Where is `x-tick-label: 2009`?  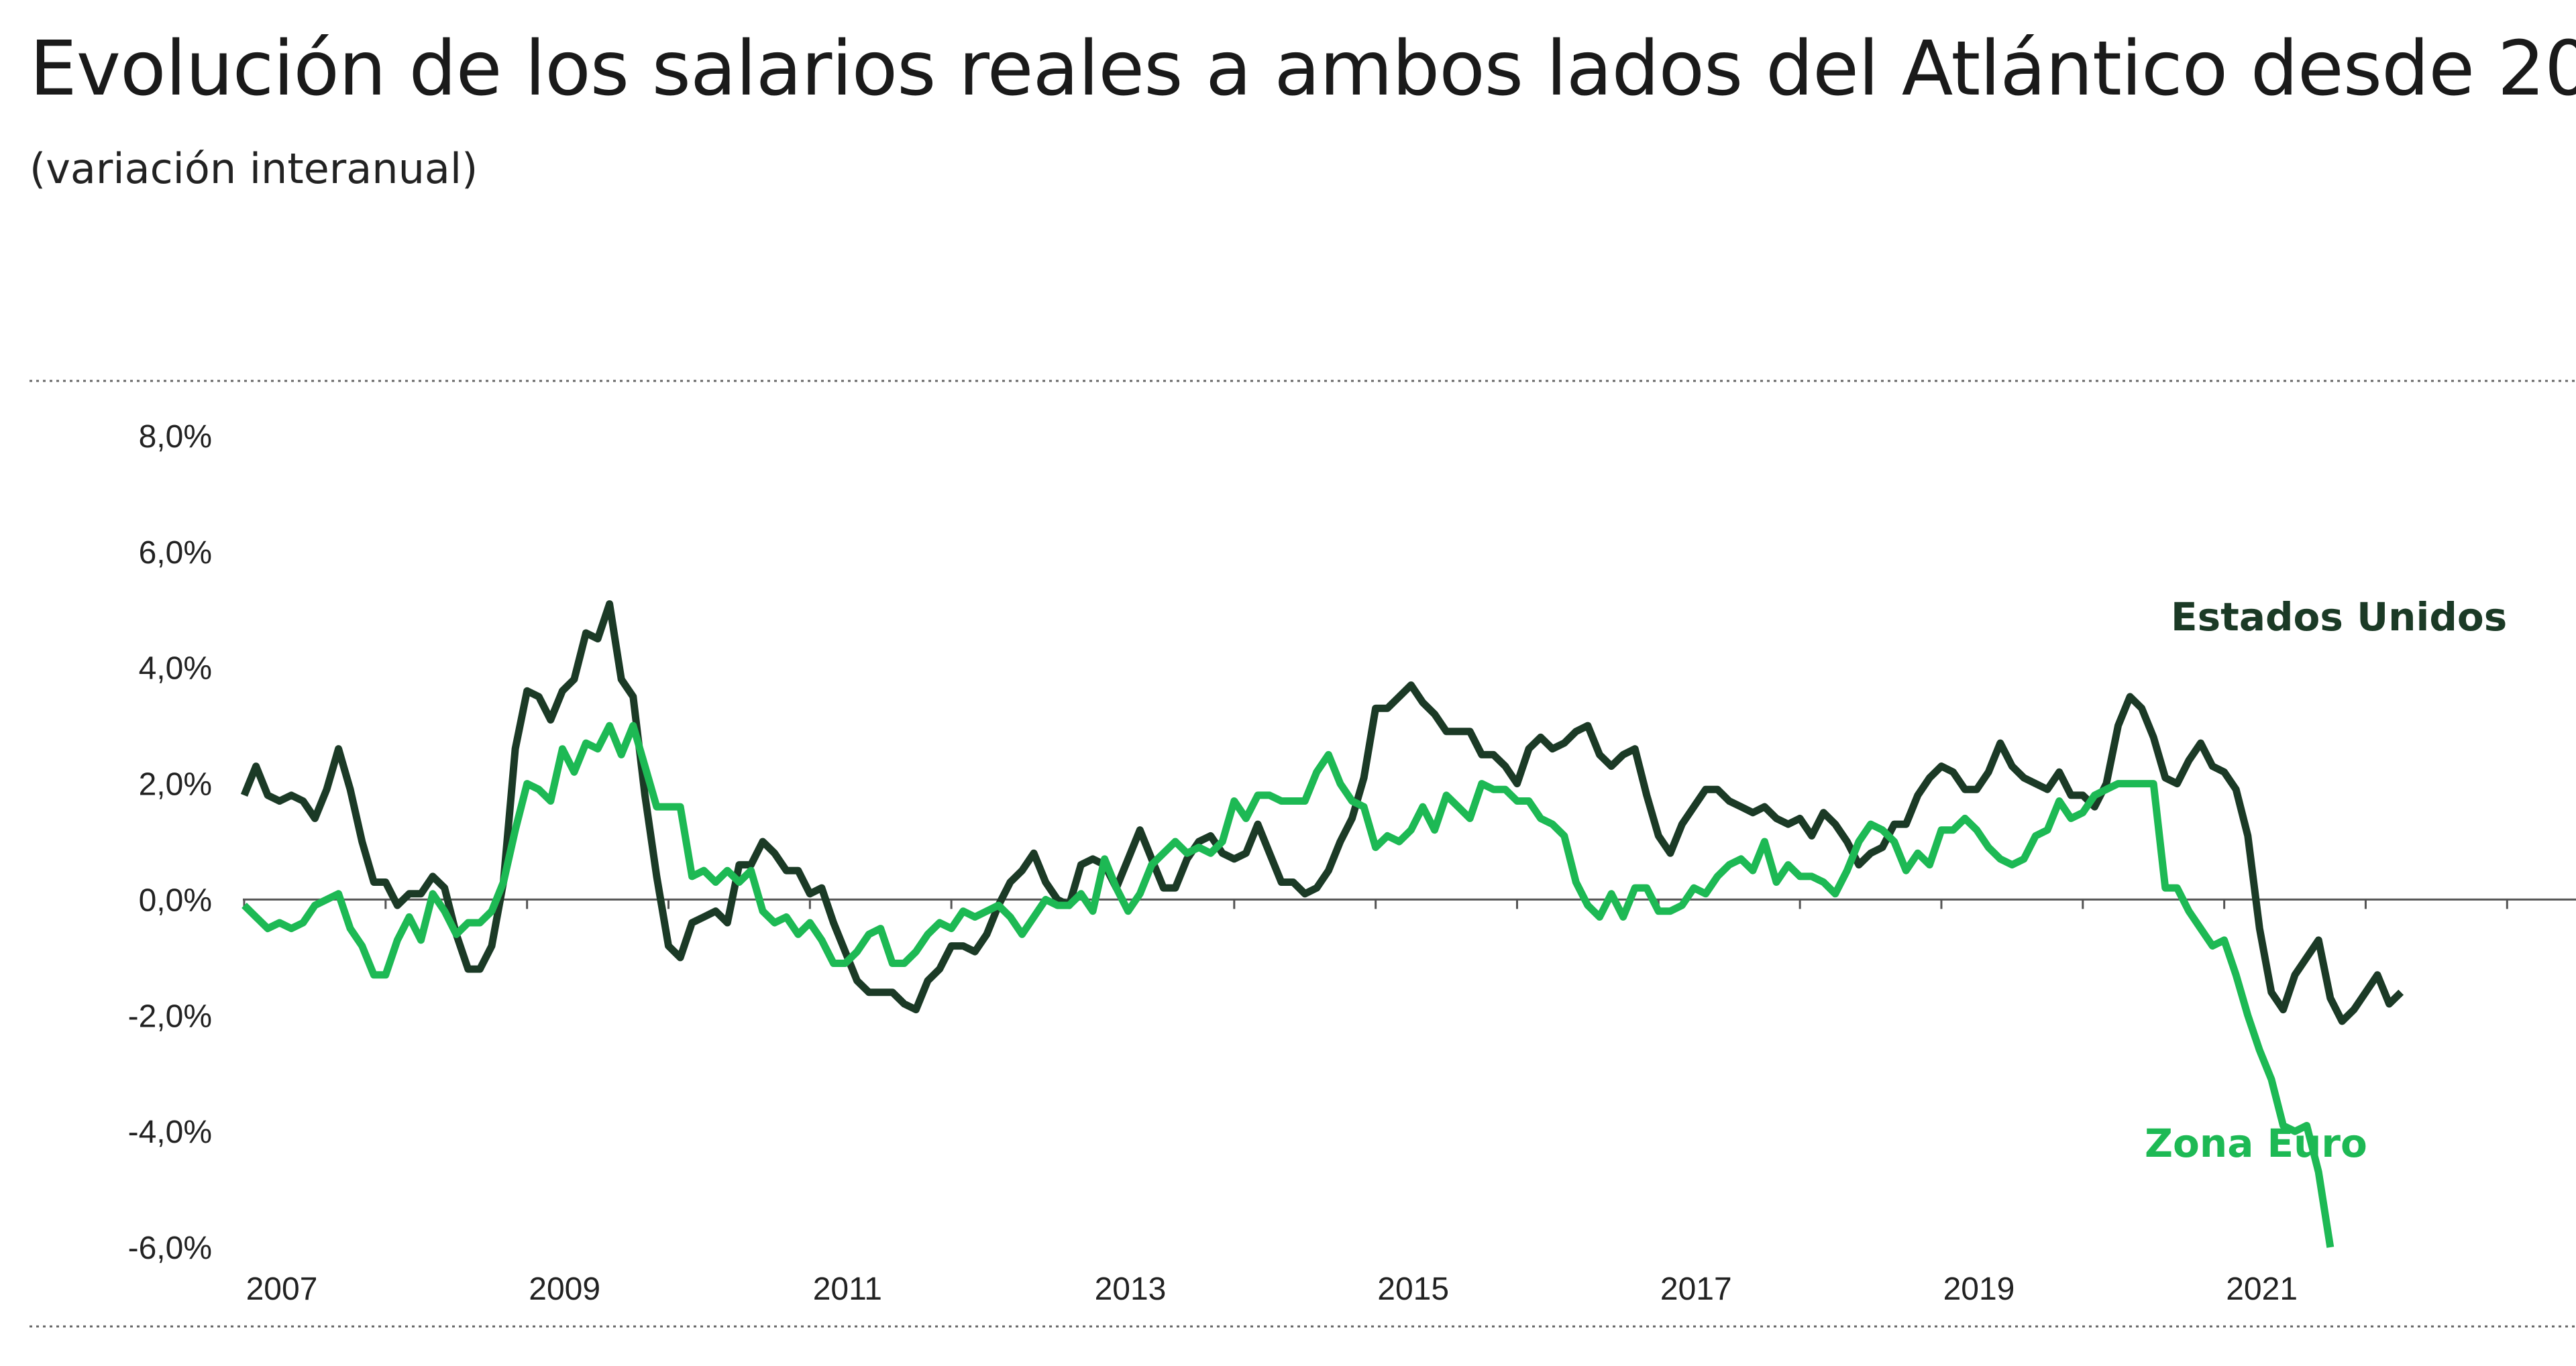 x-tick-label: 2009 is located at coordinates (564, 1289).